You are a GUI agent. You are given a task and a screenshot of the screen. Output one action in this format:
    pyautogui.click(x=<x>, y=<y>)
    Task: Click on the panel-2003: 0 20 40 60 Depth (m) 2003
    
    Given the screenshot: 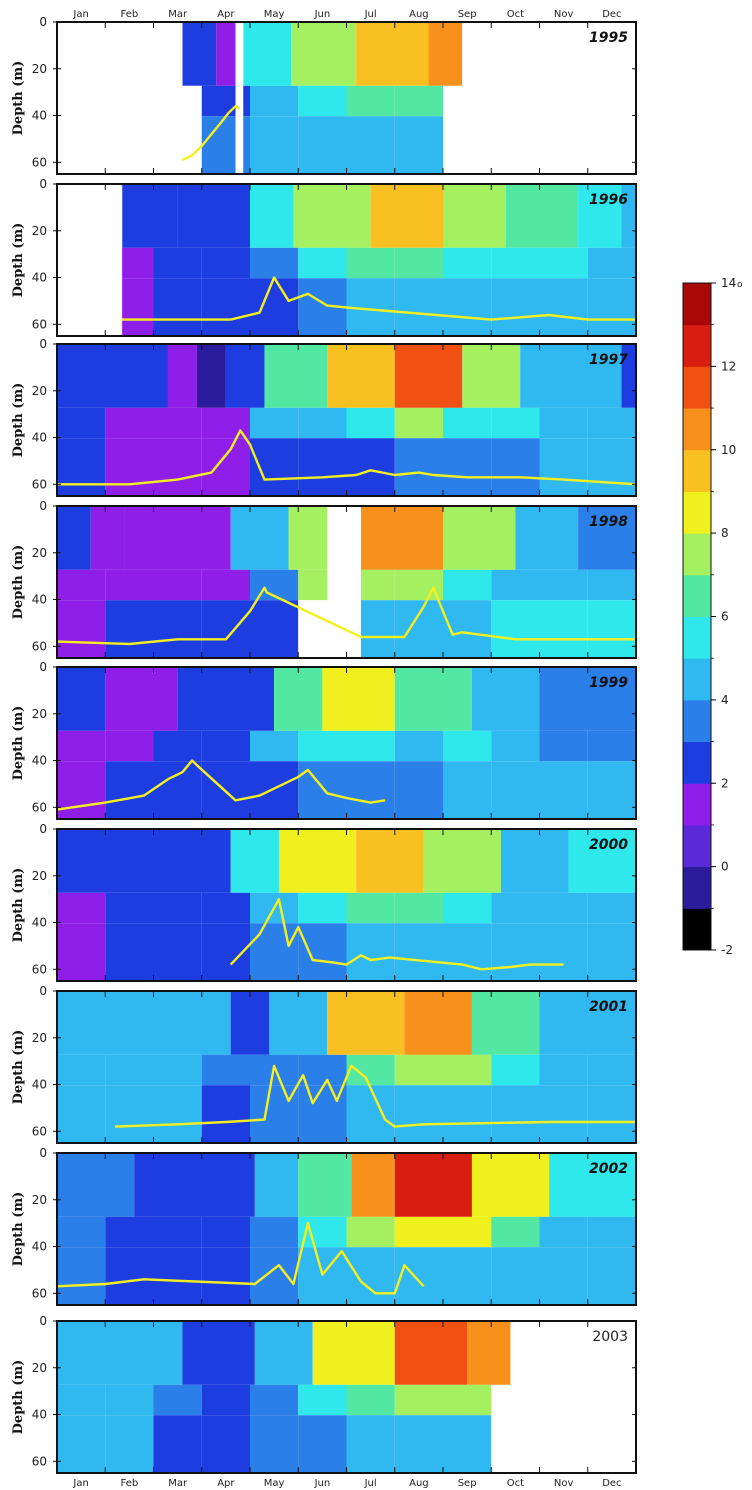 What is the action you would take?
    pyautogui.click(x=324, y=1394)
    